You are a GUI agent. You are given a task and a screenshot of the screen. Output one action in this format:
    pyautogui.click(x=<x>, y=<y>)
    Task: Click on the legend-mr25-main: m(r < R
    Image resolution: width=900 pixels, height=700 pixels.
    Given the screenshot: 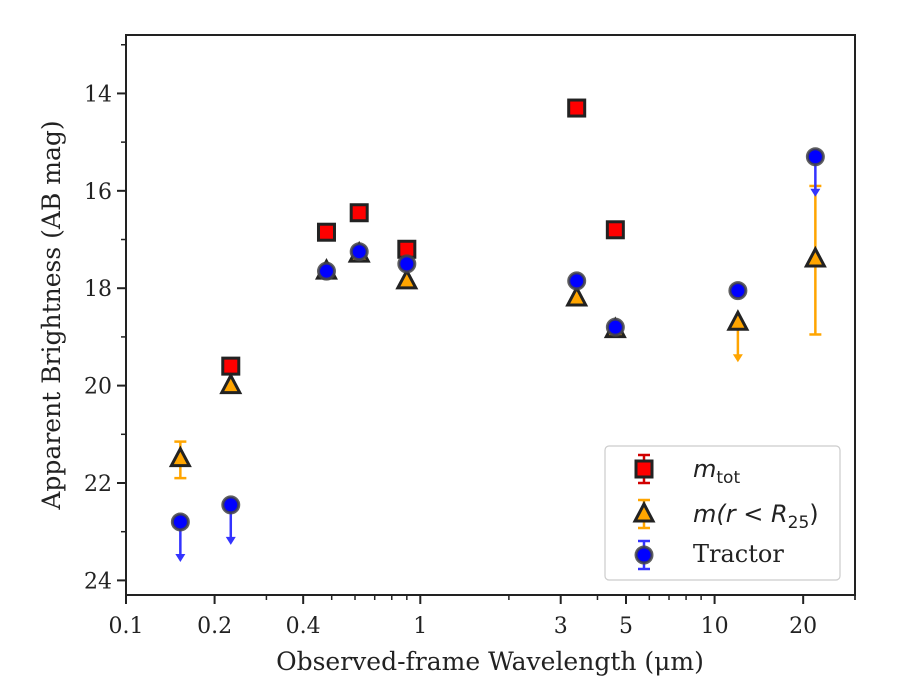 What is the action you would take?
    pyautogui.click(x=740, y=514)
    